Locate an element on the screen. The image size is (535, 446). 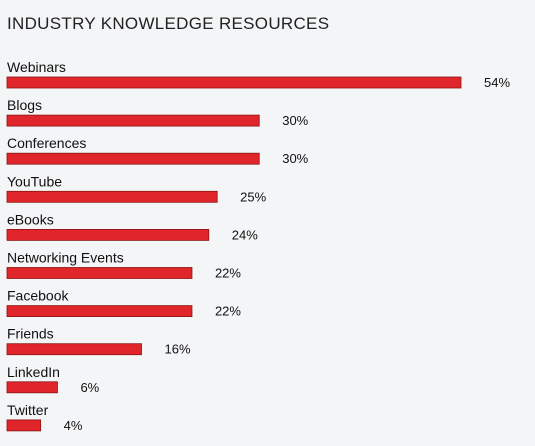
category-label: Friends is located at coordinates (30, 334).